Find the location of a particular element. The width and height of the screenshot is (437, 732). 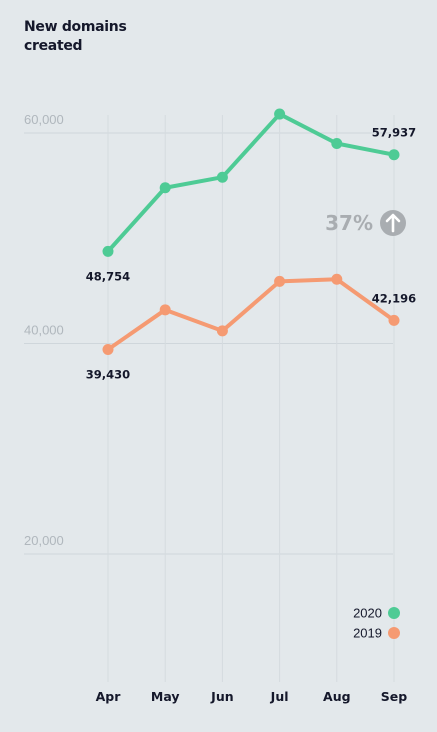

y-tick-label: 40,000 is located at coordinates (44, 330).